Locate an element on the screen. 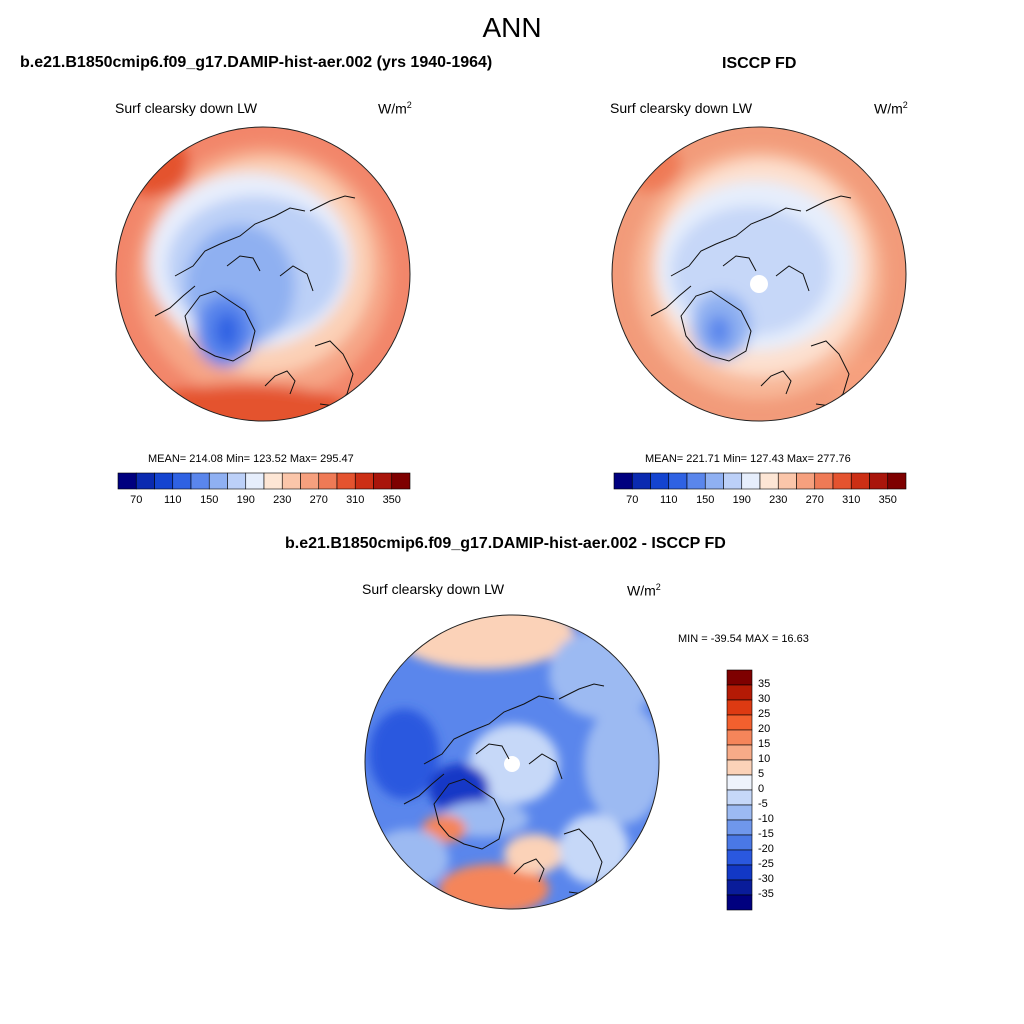  colorbar-tick-label: -5 is located at coordinates (763, 804).